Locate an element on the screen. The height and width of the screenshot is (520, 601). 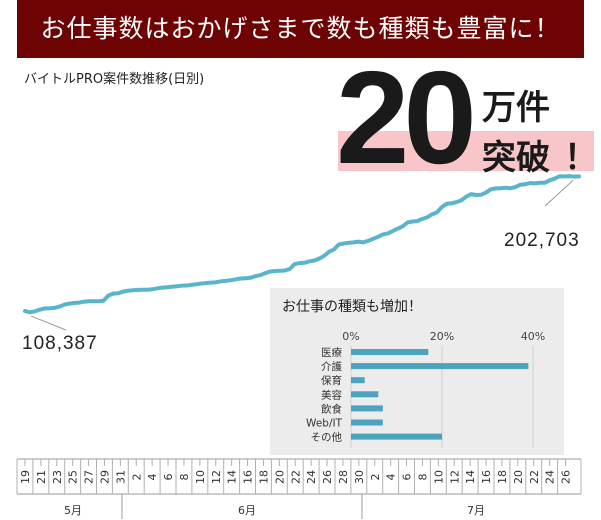
axis-day-label: 19 is located at coordinates (25, 477).